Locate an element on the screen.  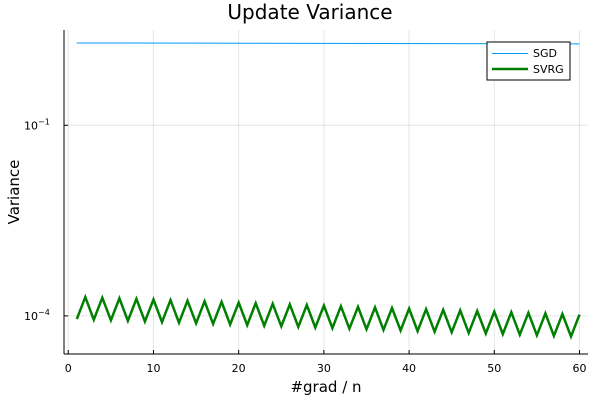
x-tick-label: 50 is located at coordinates (494, 368).